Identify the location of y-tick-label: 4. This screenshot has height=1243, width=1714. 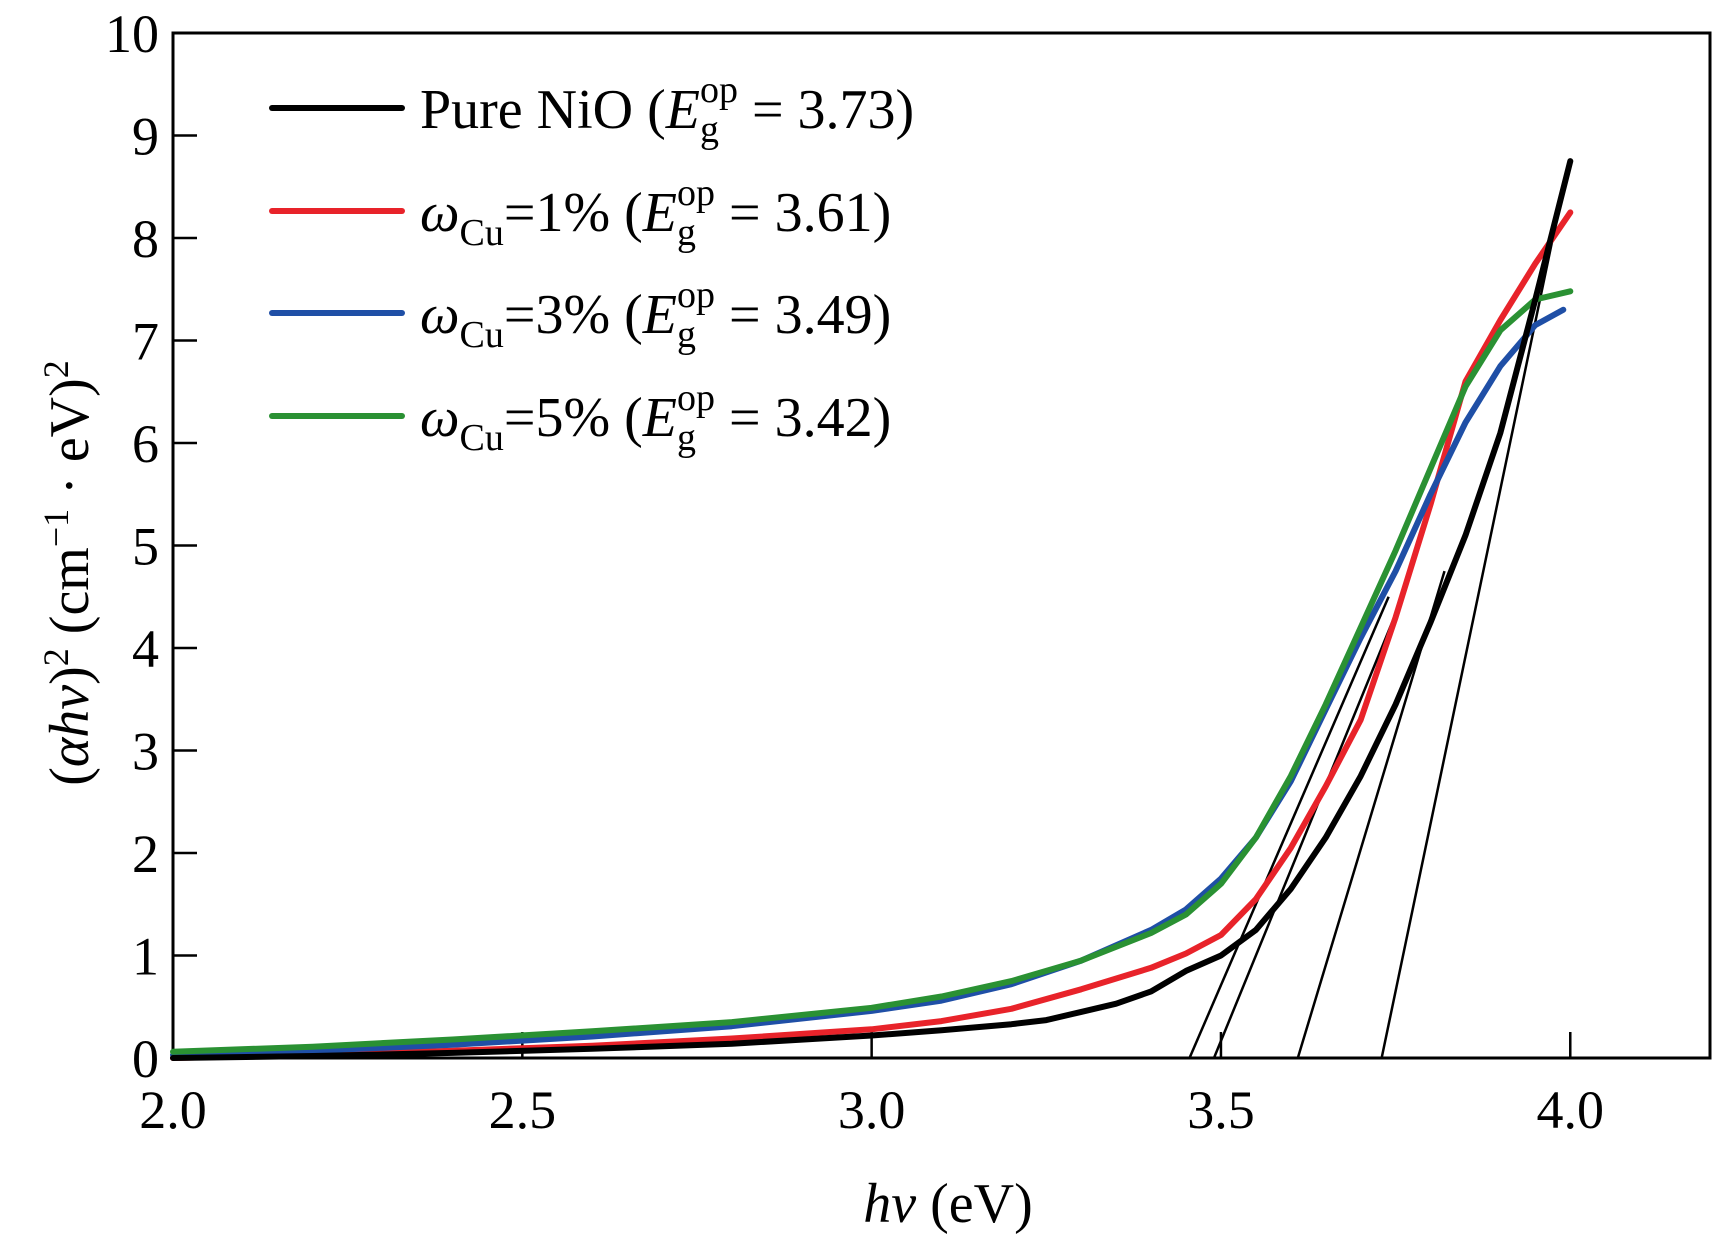
(145, 649).